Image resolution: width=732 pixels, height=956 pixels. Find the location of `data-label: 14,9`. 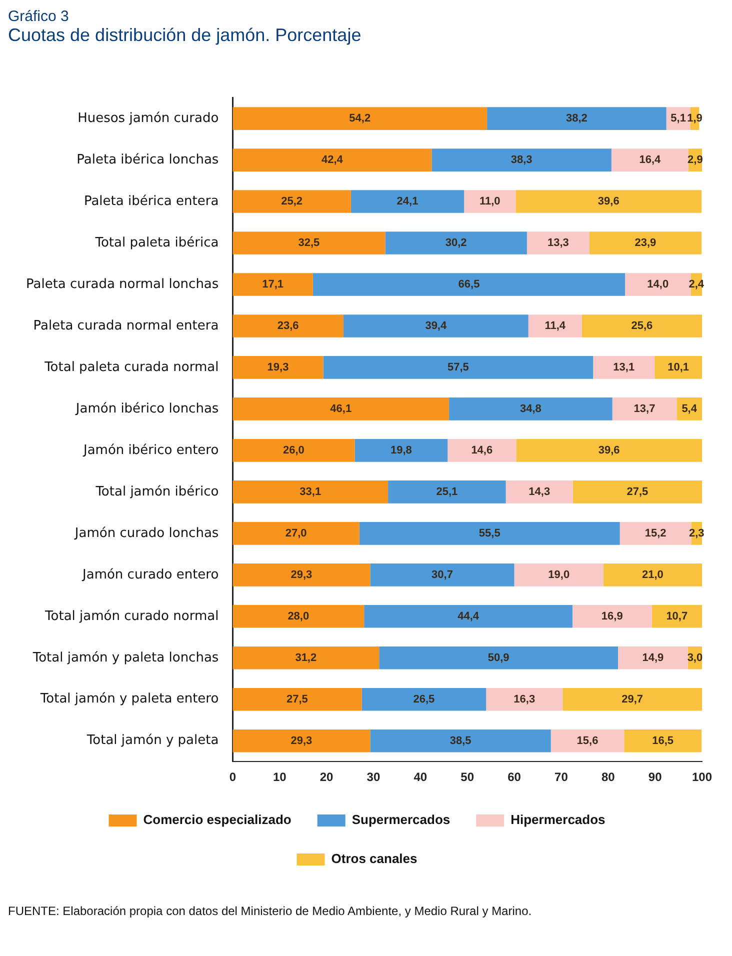

data-label: 14,9 is located at coordinates (653, 658).